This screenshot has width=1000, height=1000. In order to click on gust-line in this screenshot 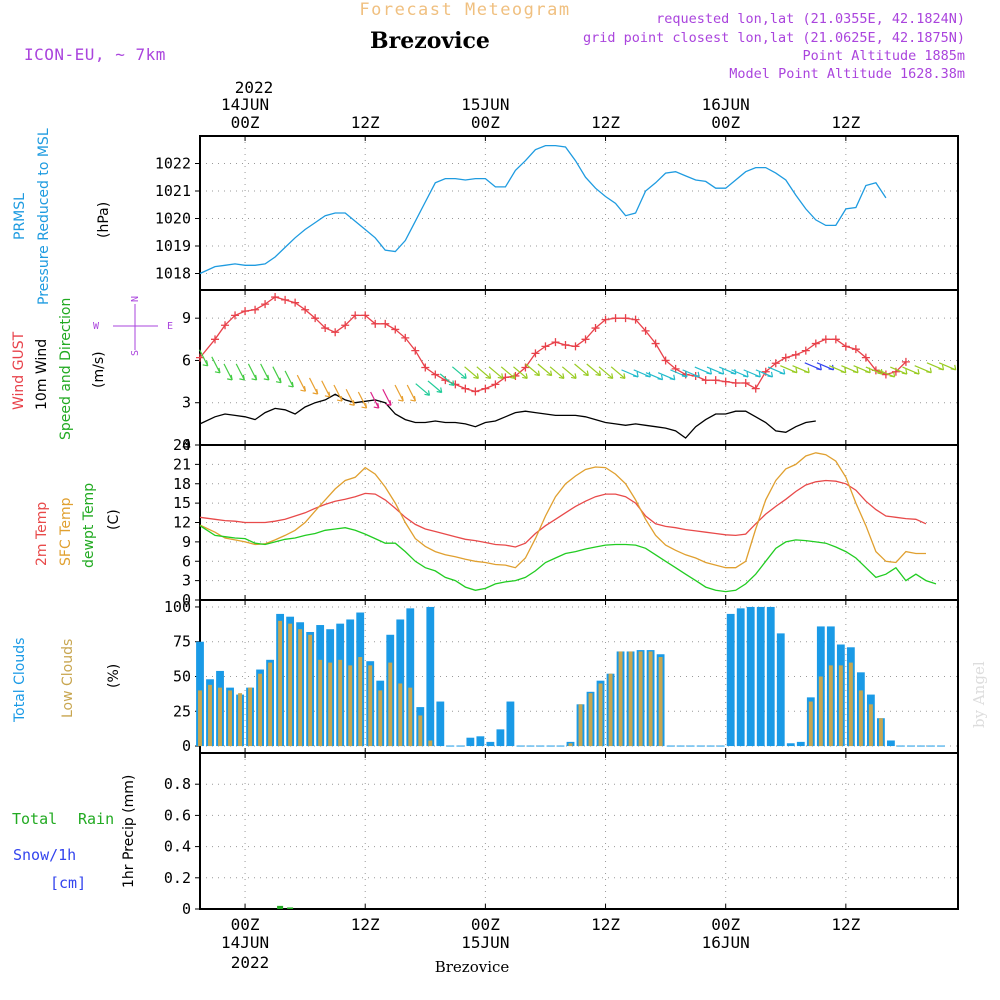, I will do `click(553, 344)`.